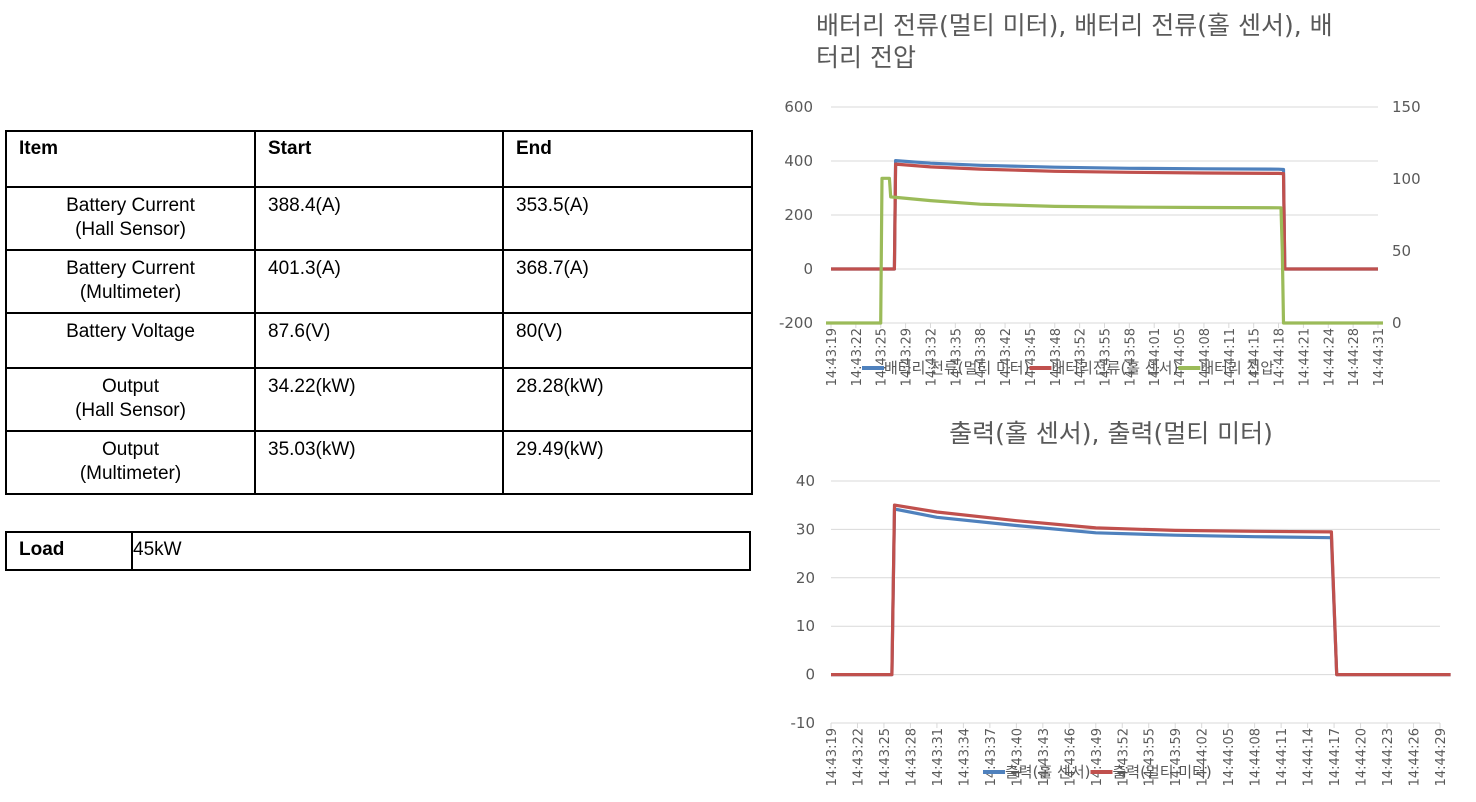 The image size is (1476, 802). Describe the element at coordinates (805, 578) in the screenshot. I see `y-tick-label: 20` at that location.